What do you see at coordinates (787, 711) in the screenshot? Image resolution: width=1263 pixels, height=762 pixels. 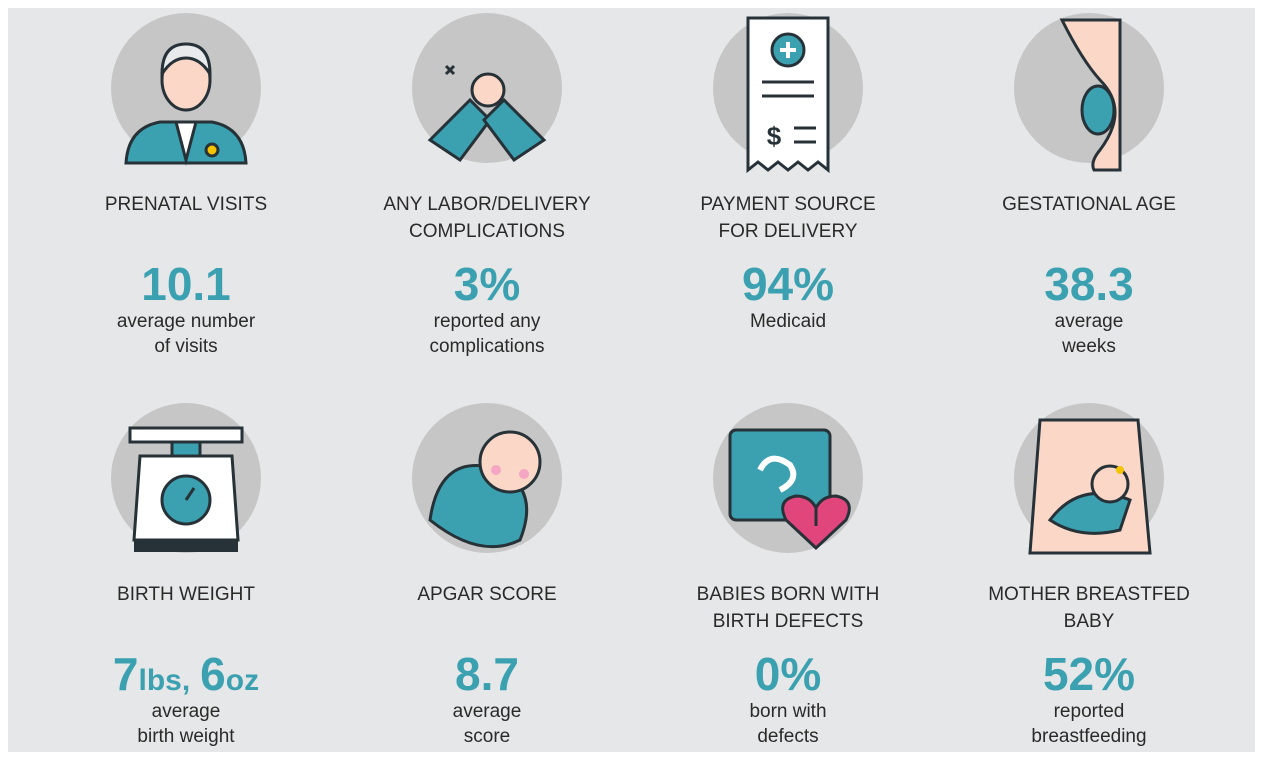 I see `card-desc: born with` at bounding box center [787, 711].